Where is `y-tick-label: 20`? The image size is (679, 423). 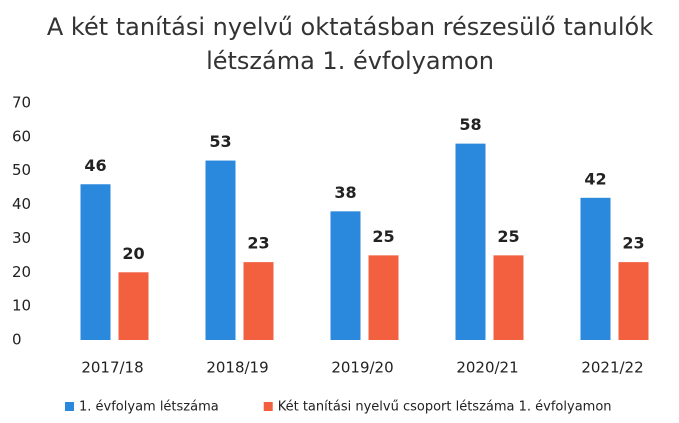
y-tick-label: 20 is located at coordinates (21, 272).